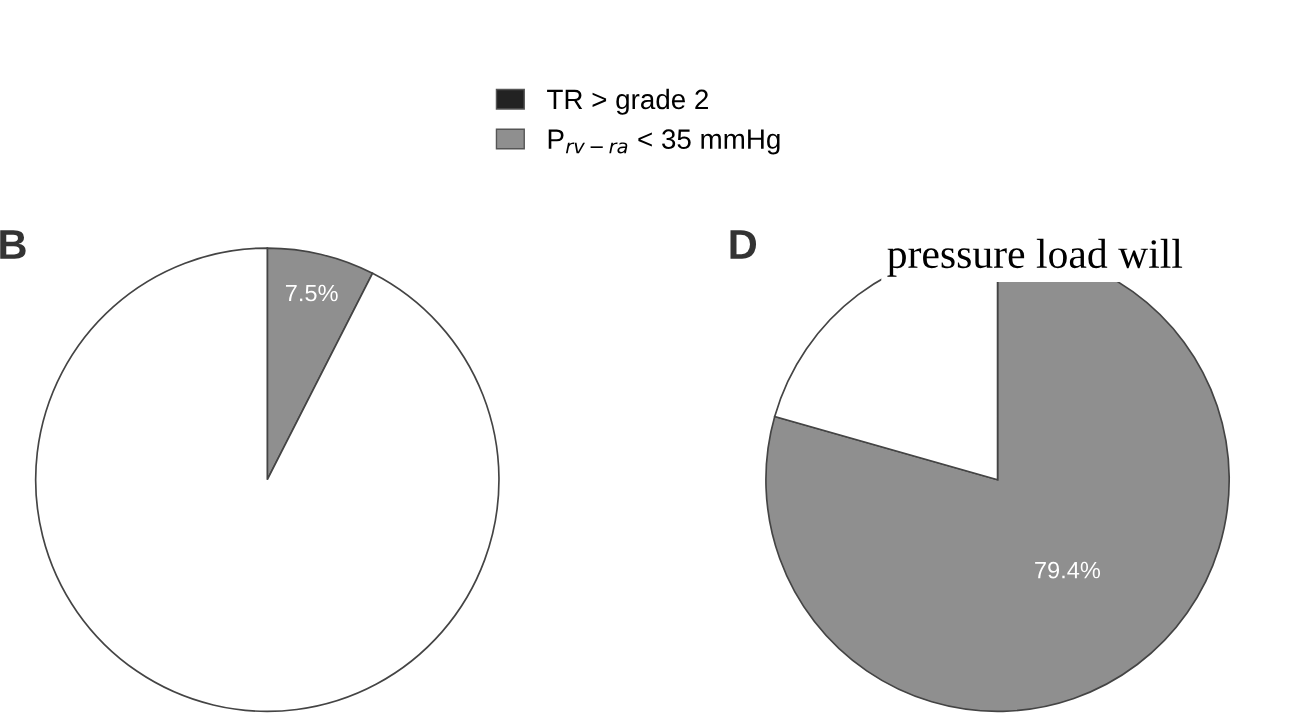  I want to click on data-label: 7.5%, so click(311, 293).